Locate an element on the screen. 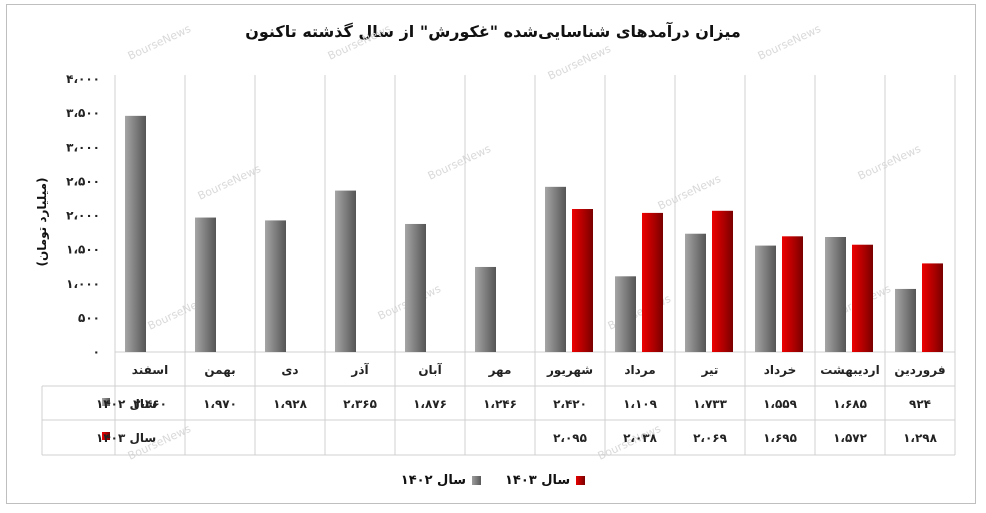  watermark-1: BourseNews is located at coordinates (359, 42).